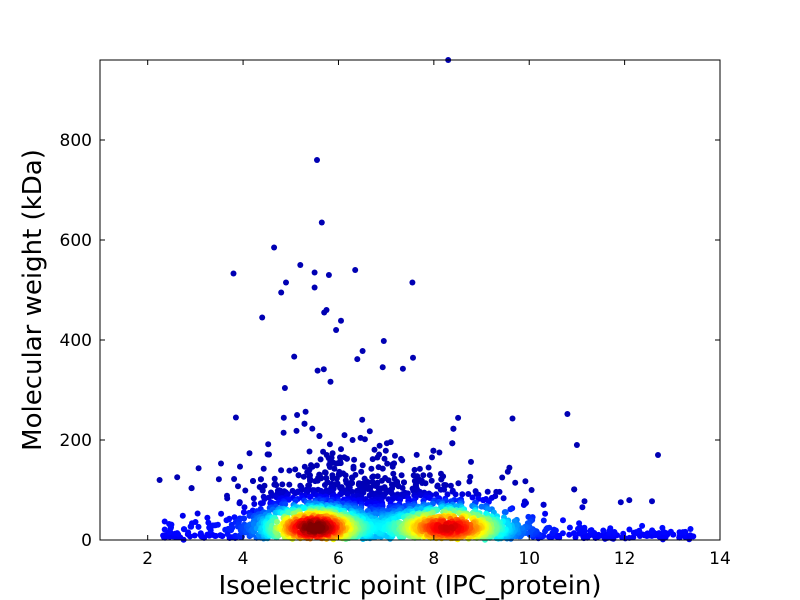  I want to click on x-tick-label: 14, so click(720, 559).